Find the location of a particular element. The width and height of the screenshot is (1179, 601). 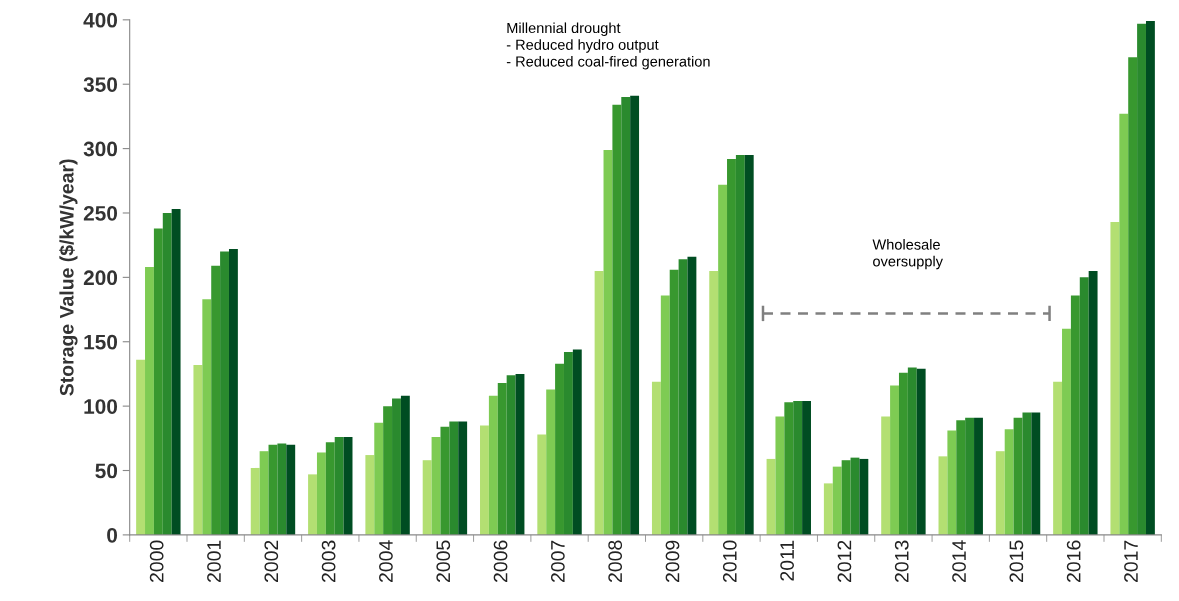

x-tick-label: 2002 is located at coordinates (271, 561).